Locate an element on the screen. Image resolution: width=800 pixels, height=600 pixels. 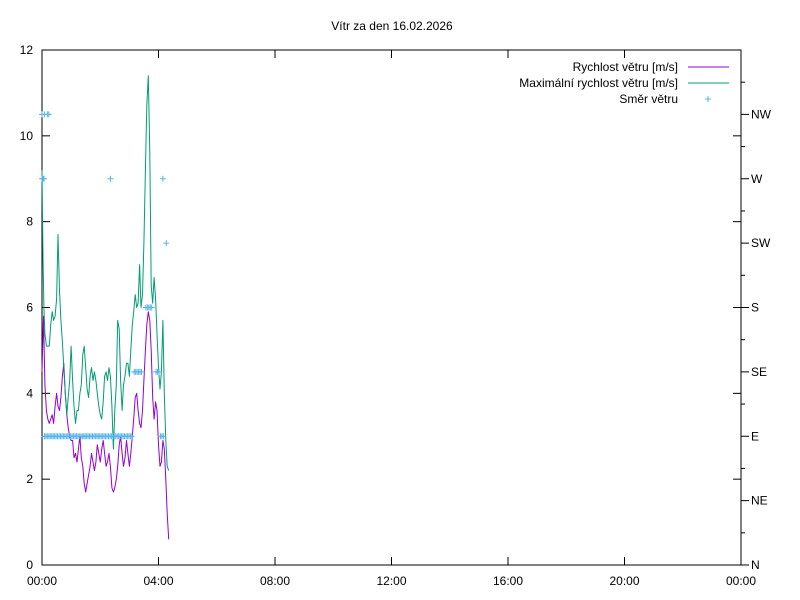
y-tick-label: 10 is located at coordinates (27, 136).